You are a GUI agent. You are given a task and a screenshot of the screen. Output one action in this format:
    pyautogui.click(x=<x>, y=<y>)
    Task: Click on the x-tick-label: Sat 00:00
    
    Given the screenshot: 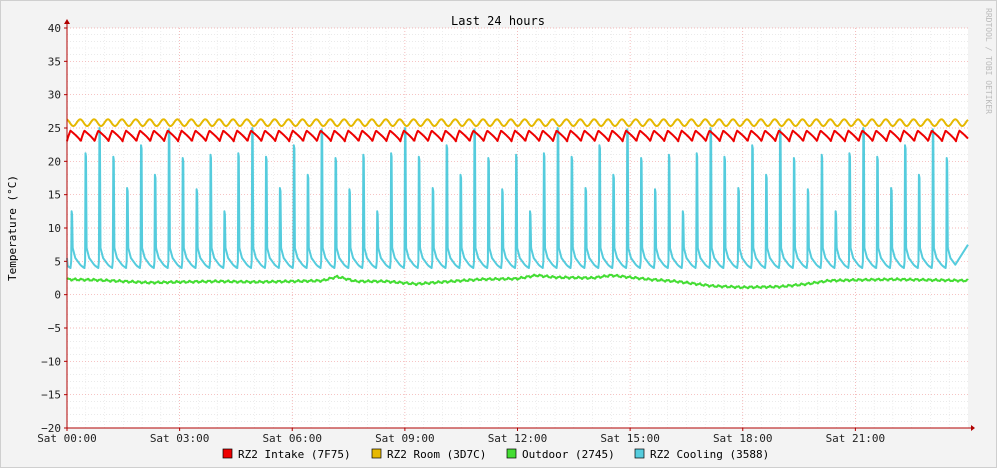 What is the action you would take?
    pyautogui.click(x=67, y=438)
    